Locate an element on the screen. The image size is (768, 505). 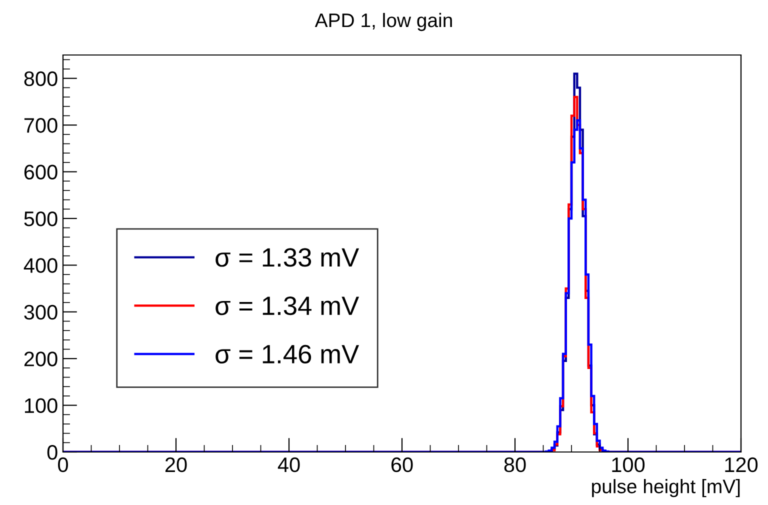
x-tick-label: 0 is located at coordinates (63, 464).